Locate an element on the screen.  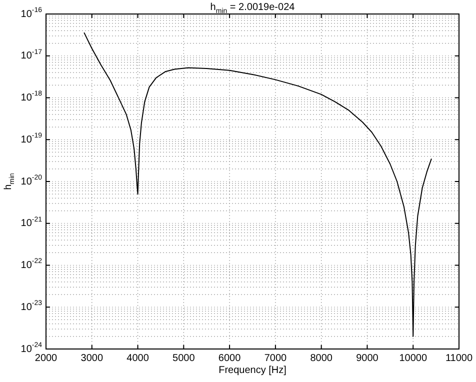
x-tick-label: 4000 is located at coordinates (138, 358).